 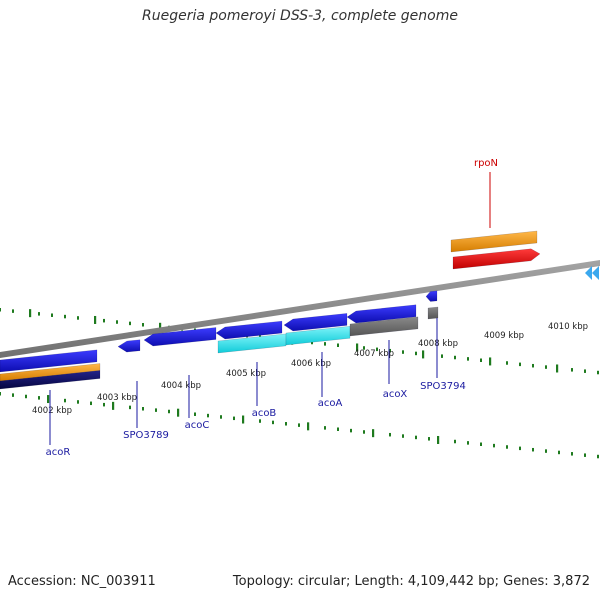 I want to click on gene-label-rpoN: rpoN, so click(x=486, y=193).